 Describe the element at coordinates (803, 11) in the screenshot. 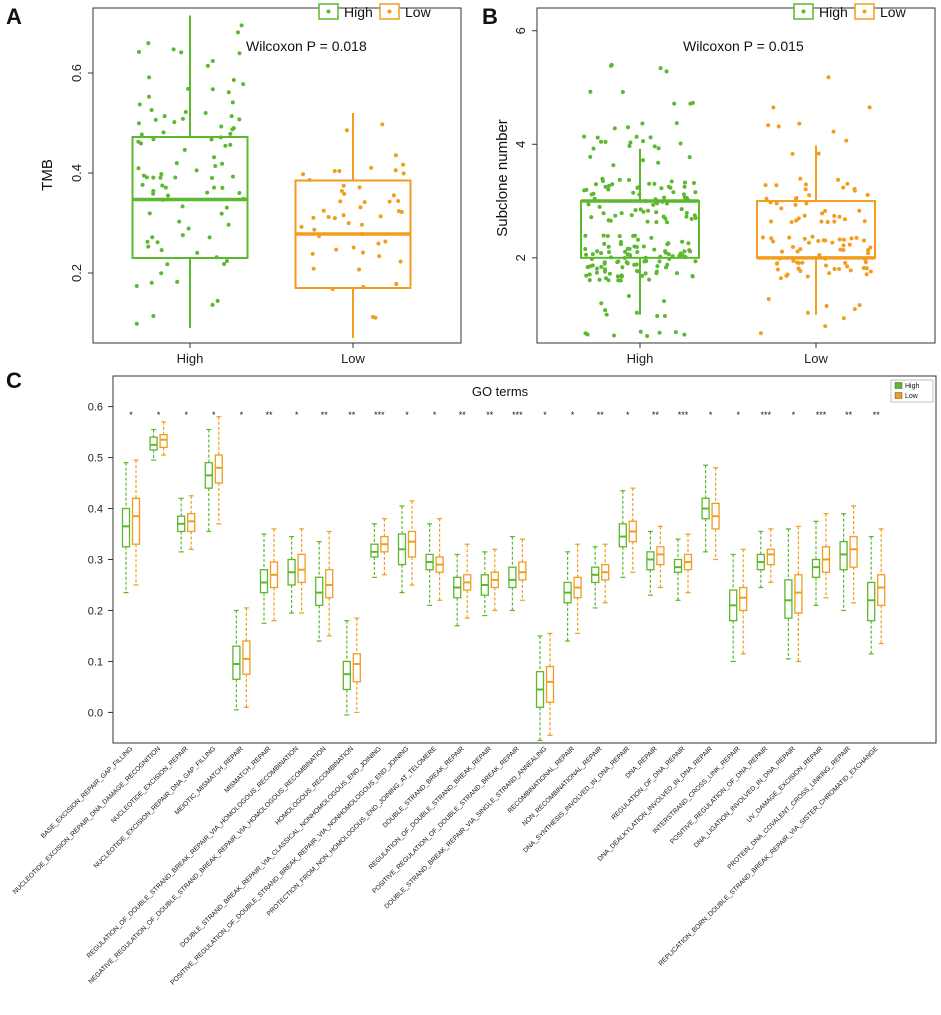

I see `legend-b-high-dot` at that location.